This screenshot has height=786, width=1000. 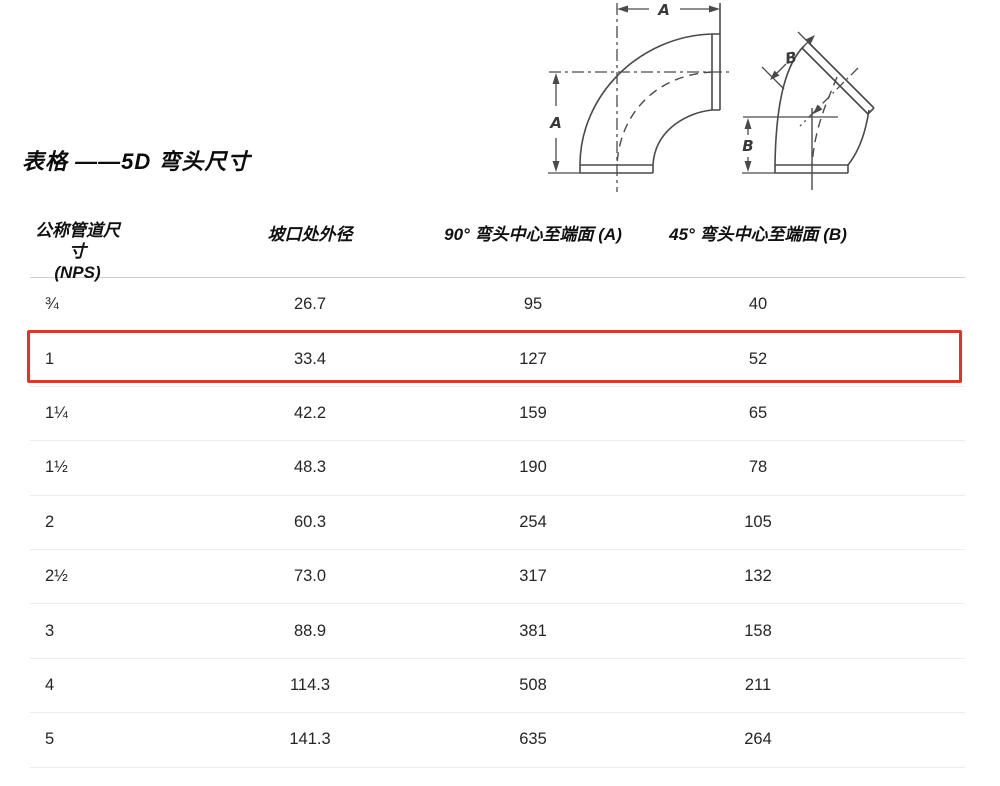 What do you see at coordinates (497, 468) in the screenshot?
I see `table-row: 1½ 48.3 190 78` at bounding box center [497, 468].